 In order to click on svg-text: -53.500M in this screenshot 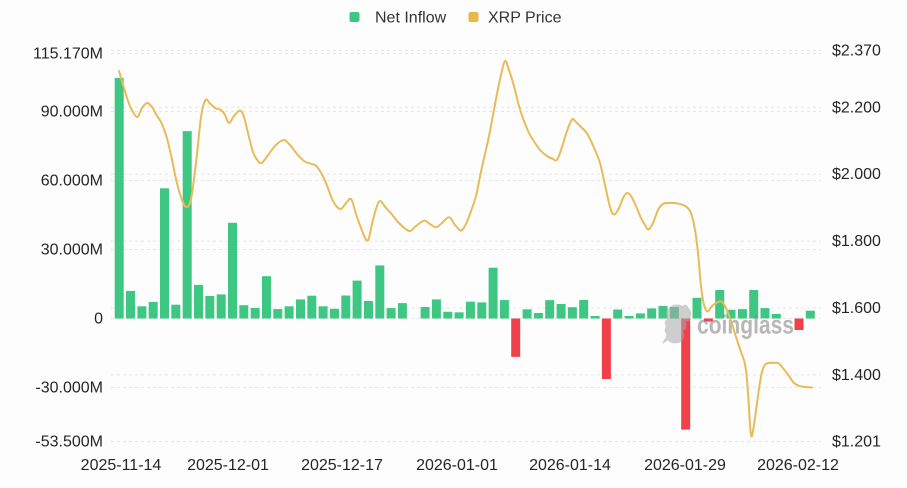, I will do `click(69, 442)`.